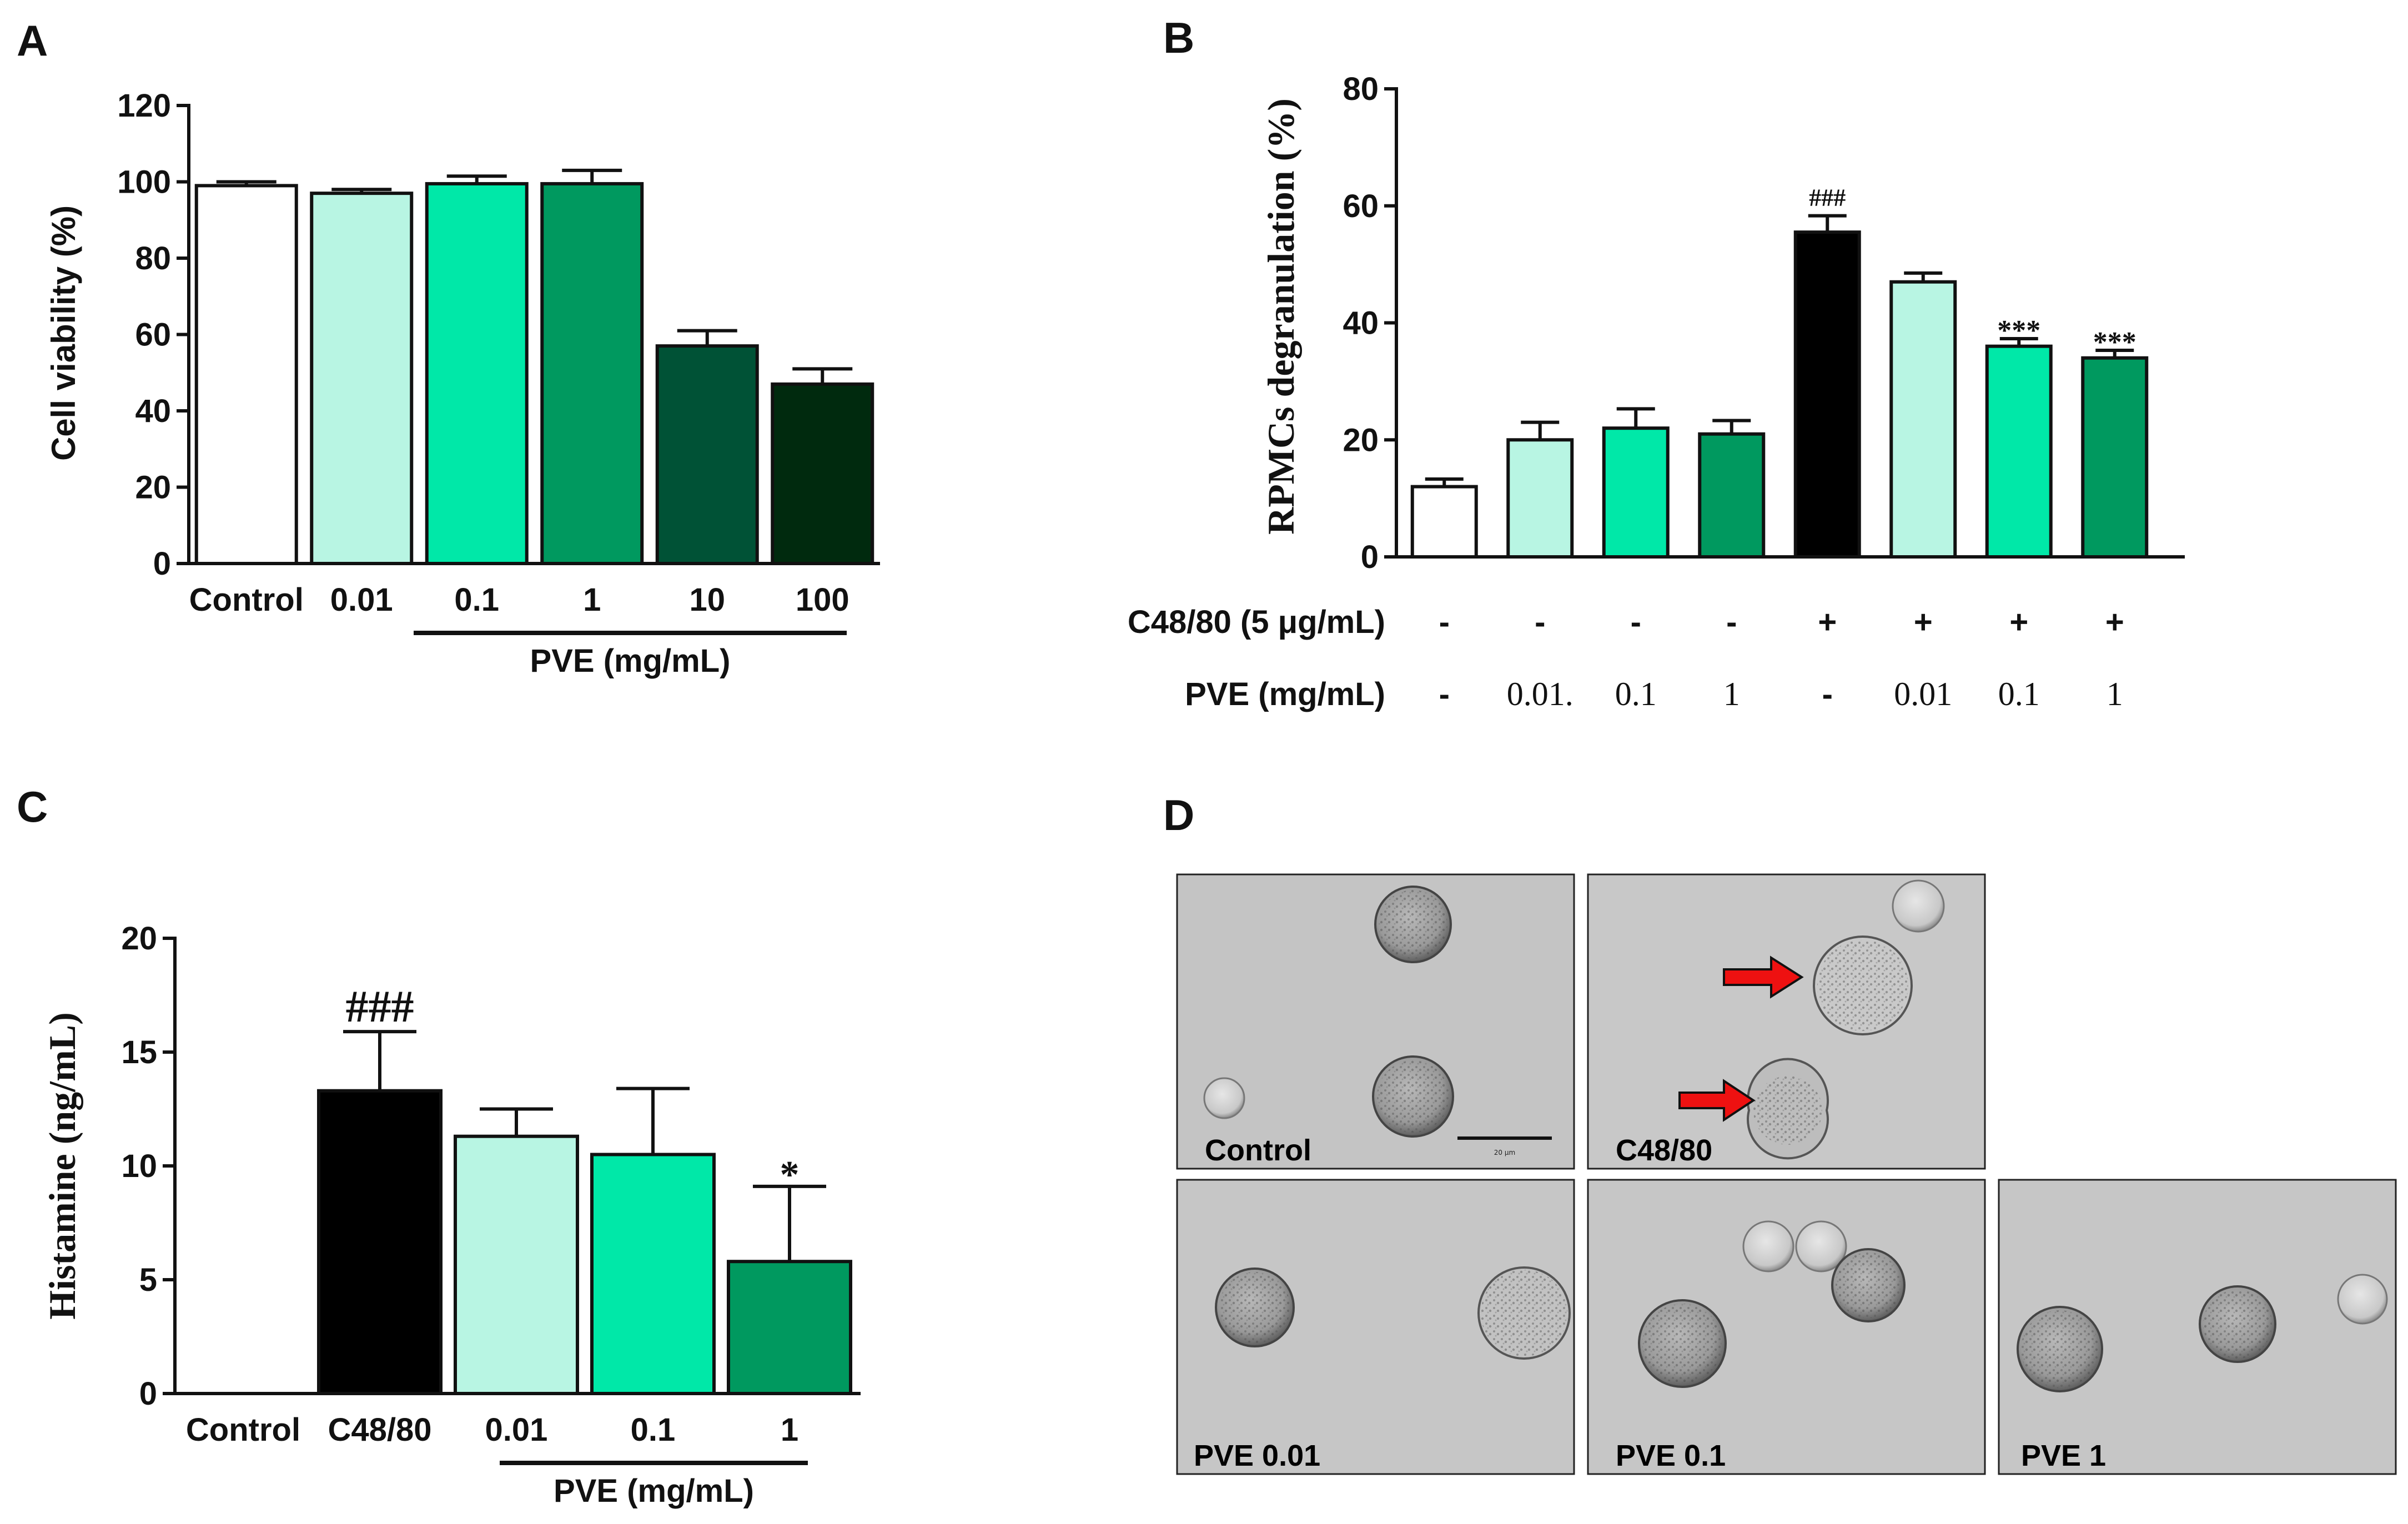  What do you see at coordinates (1786, 1327) in the screenshot?
I see `micrograph-pve-0-1: PVE 0.1` at bounding box center [1786, 1327].